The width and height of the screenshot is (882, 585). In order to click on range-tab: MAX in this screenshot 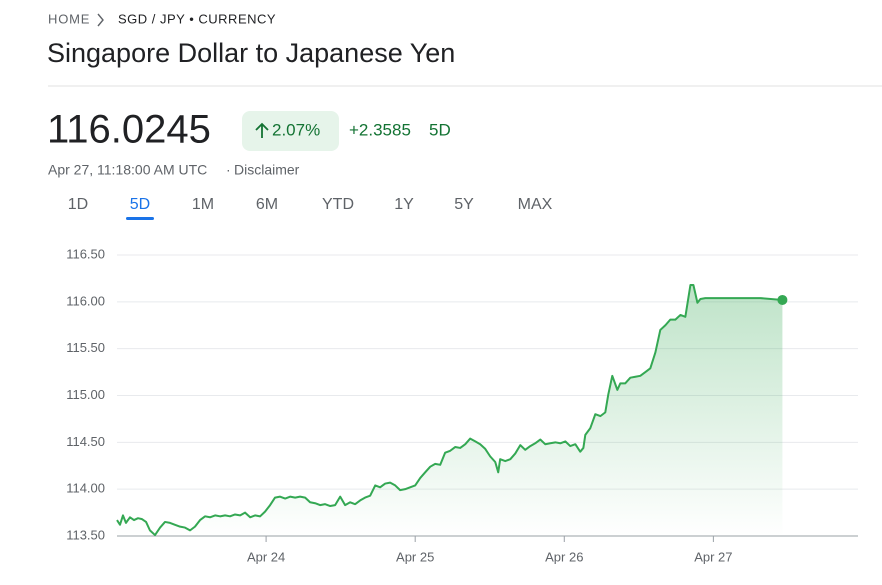, I will do `click(535, 204)`.